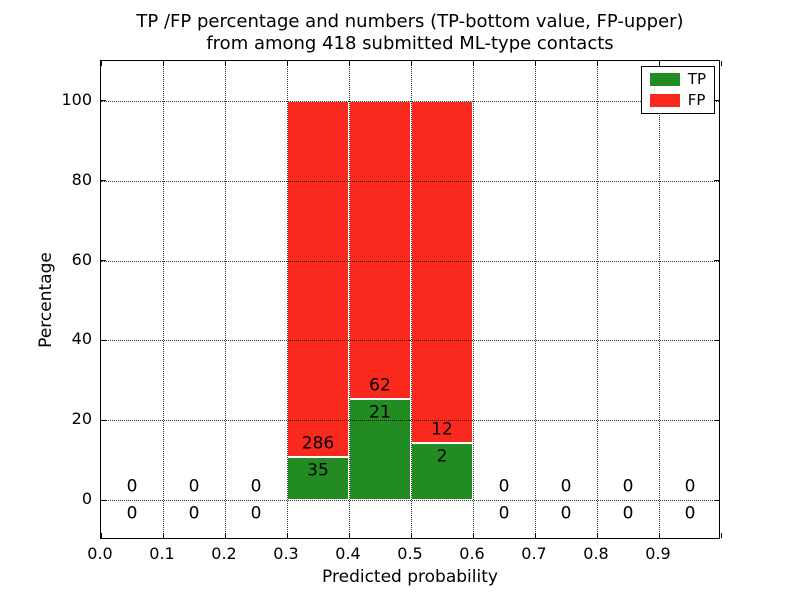  What do you see at coordinates (348, 553) in the screenshot?
I see `x-tick-label: 0.4` at bounding box center [348, 553].